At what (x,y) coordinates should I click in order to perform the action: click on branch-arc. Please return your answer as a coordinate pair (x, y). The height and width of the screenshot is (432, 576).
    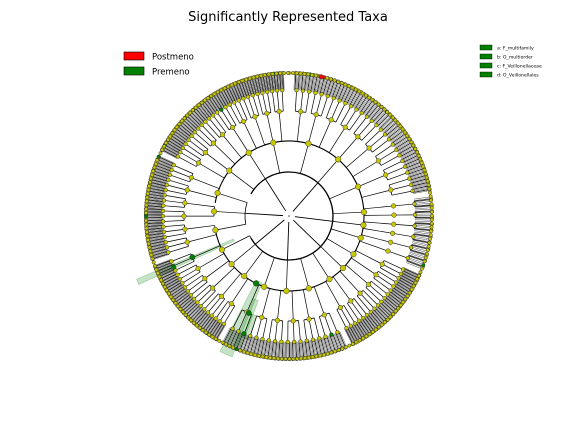
    Looking at the image, I should click on (287, 259).